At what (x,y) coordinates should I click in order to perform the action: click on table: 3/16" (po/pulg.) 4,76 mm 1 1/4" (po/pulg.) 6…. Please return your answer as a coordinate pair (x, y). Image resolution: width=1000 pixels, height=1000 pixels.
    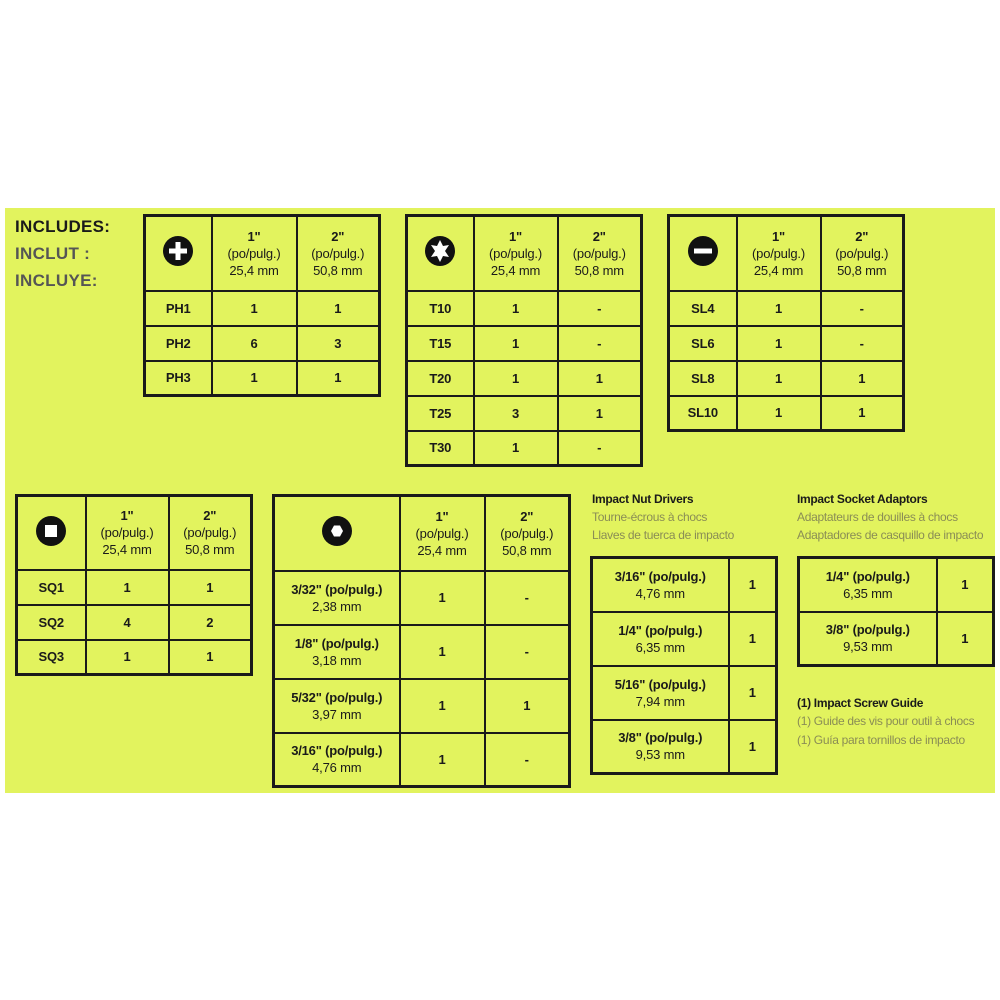
    Looking at the image, I should click on (684, 665).